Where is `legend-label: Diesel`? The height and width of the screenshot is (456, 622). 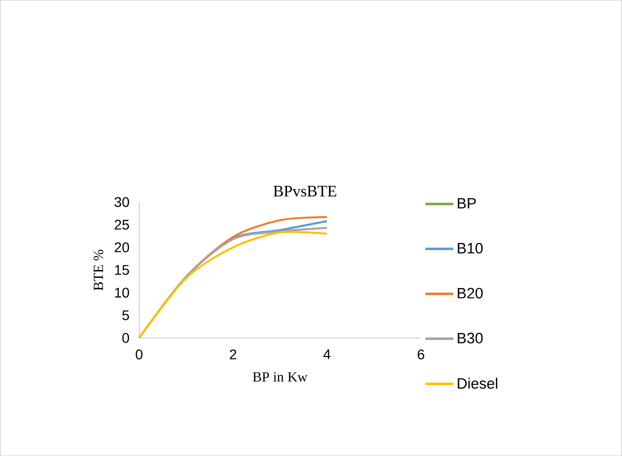
legend-label: Diesel is located at coordinates (478, 383).